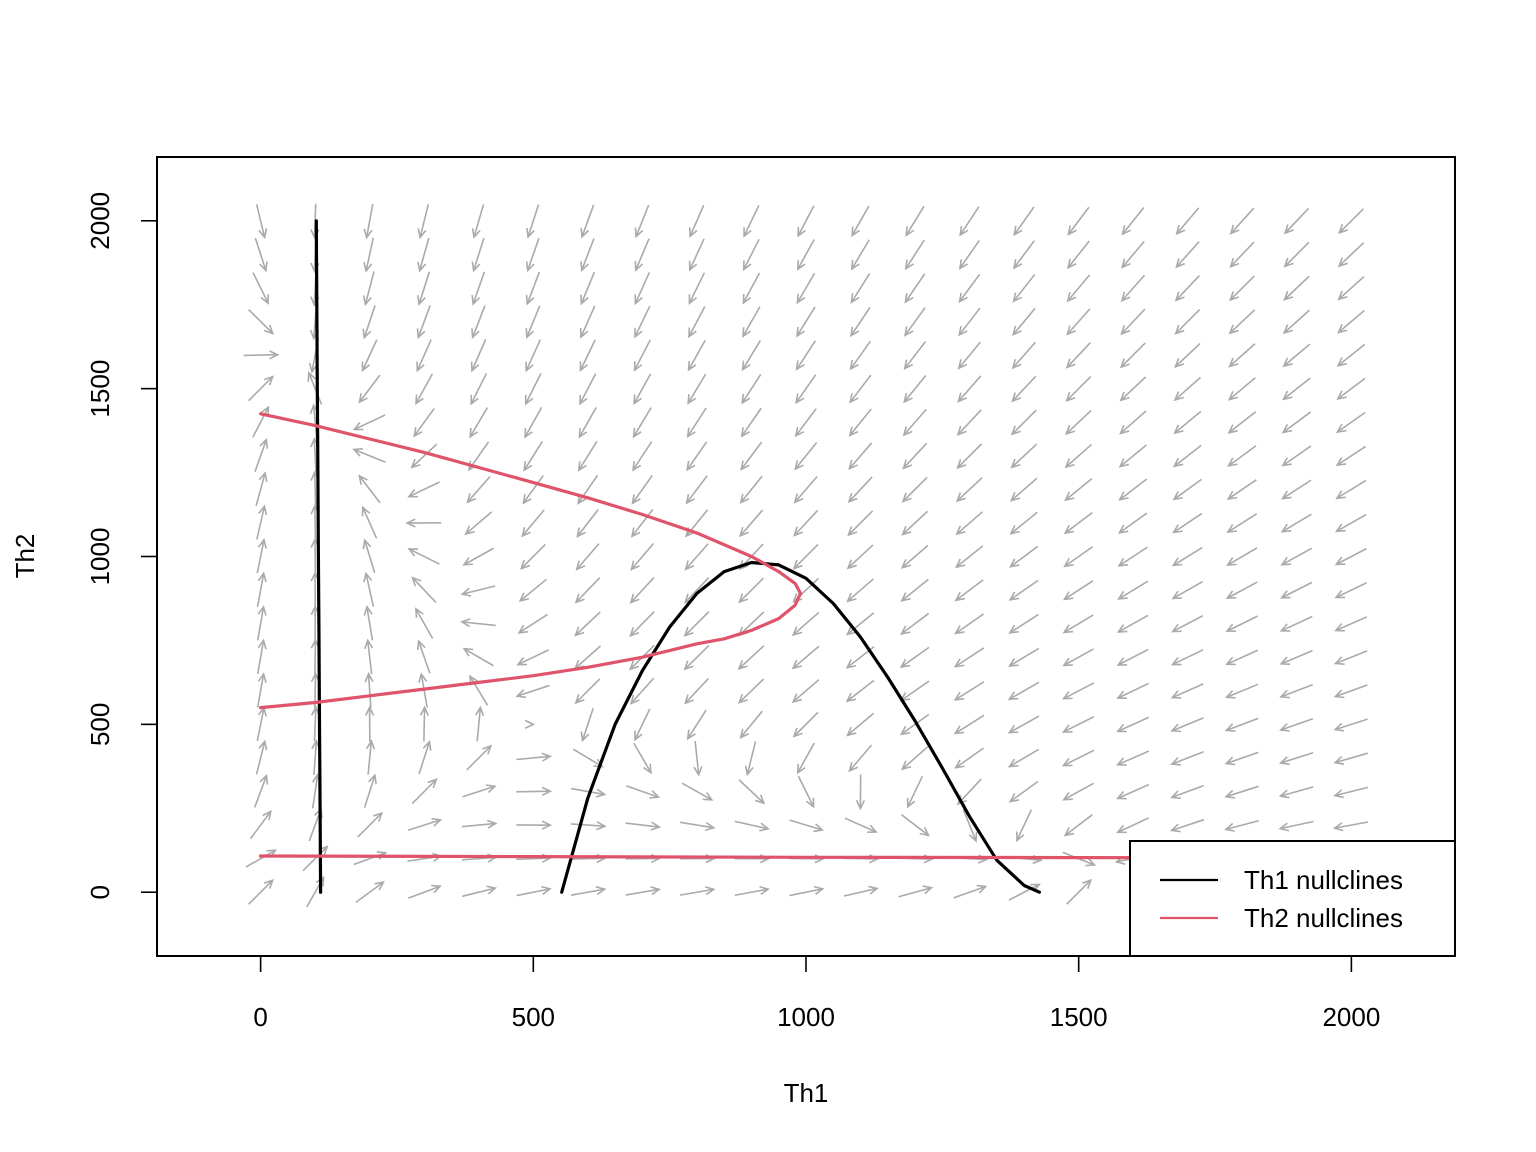 The height and width of the screenshot is (1152, 1536). What do you see at coordinates (25, 556) in the screenshot?
I see `y-axis-title: Th2` at bounding box center [25, 556].